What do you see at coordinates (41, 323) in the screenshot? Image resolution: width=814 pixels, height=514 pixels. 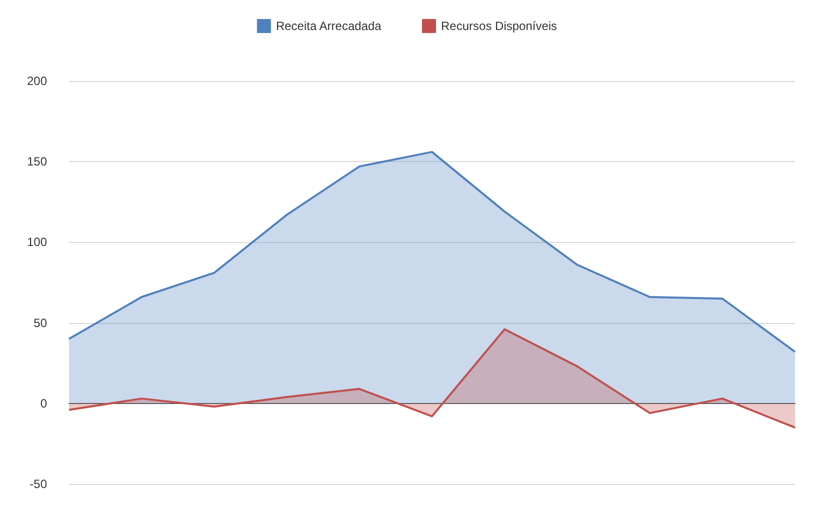 I see `y-tick-label: 50` at bounding box center [41, 323].